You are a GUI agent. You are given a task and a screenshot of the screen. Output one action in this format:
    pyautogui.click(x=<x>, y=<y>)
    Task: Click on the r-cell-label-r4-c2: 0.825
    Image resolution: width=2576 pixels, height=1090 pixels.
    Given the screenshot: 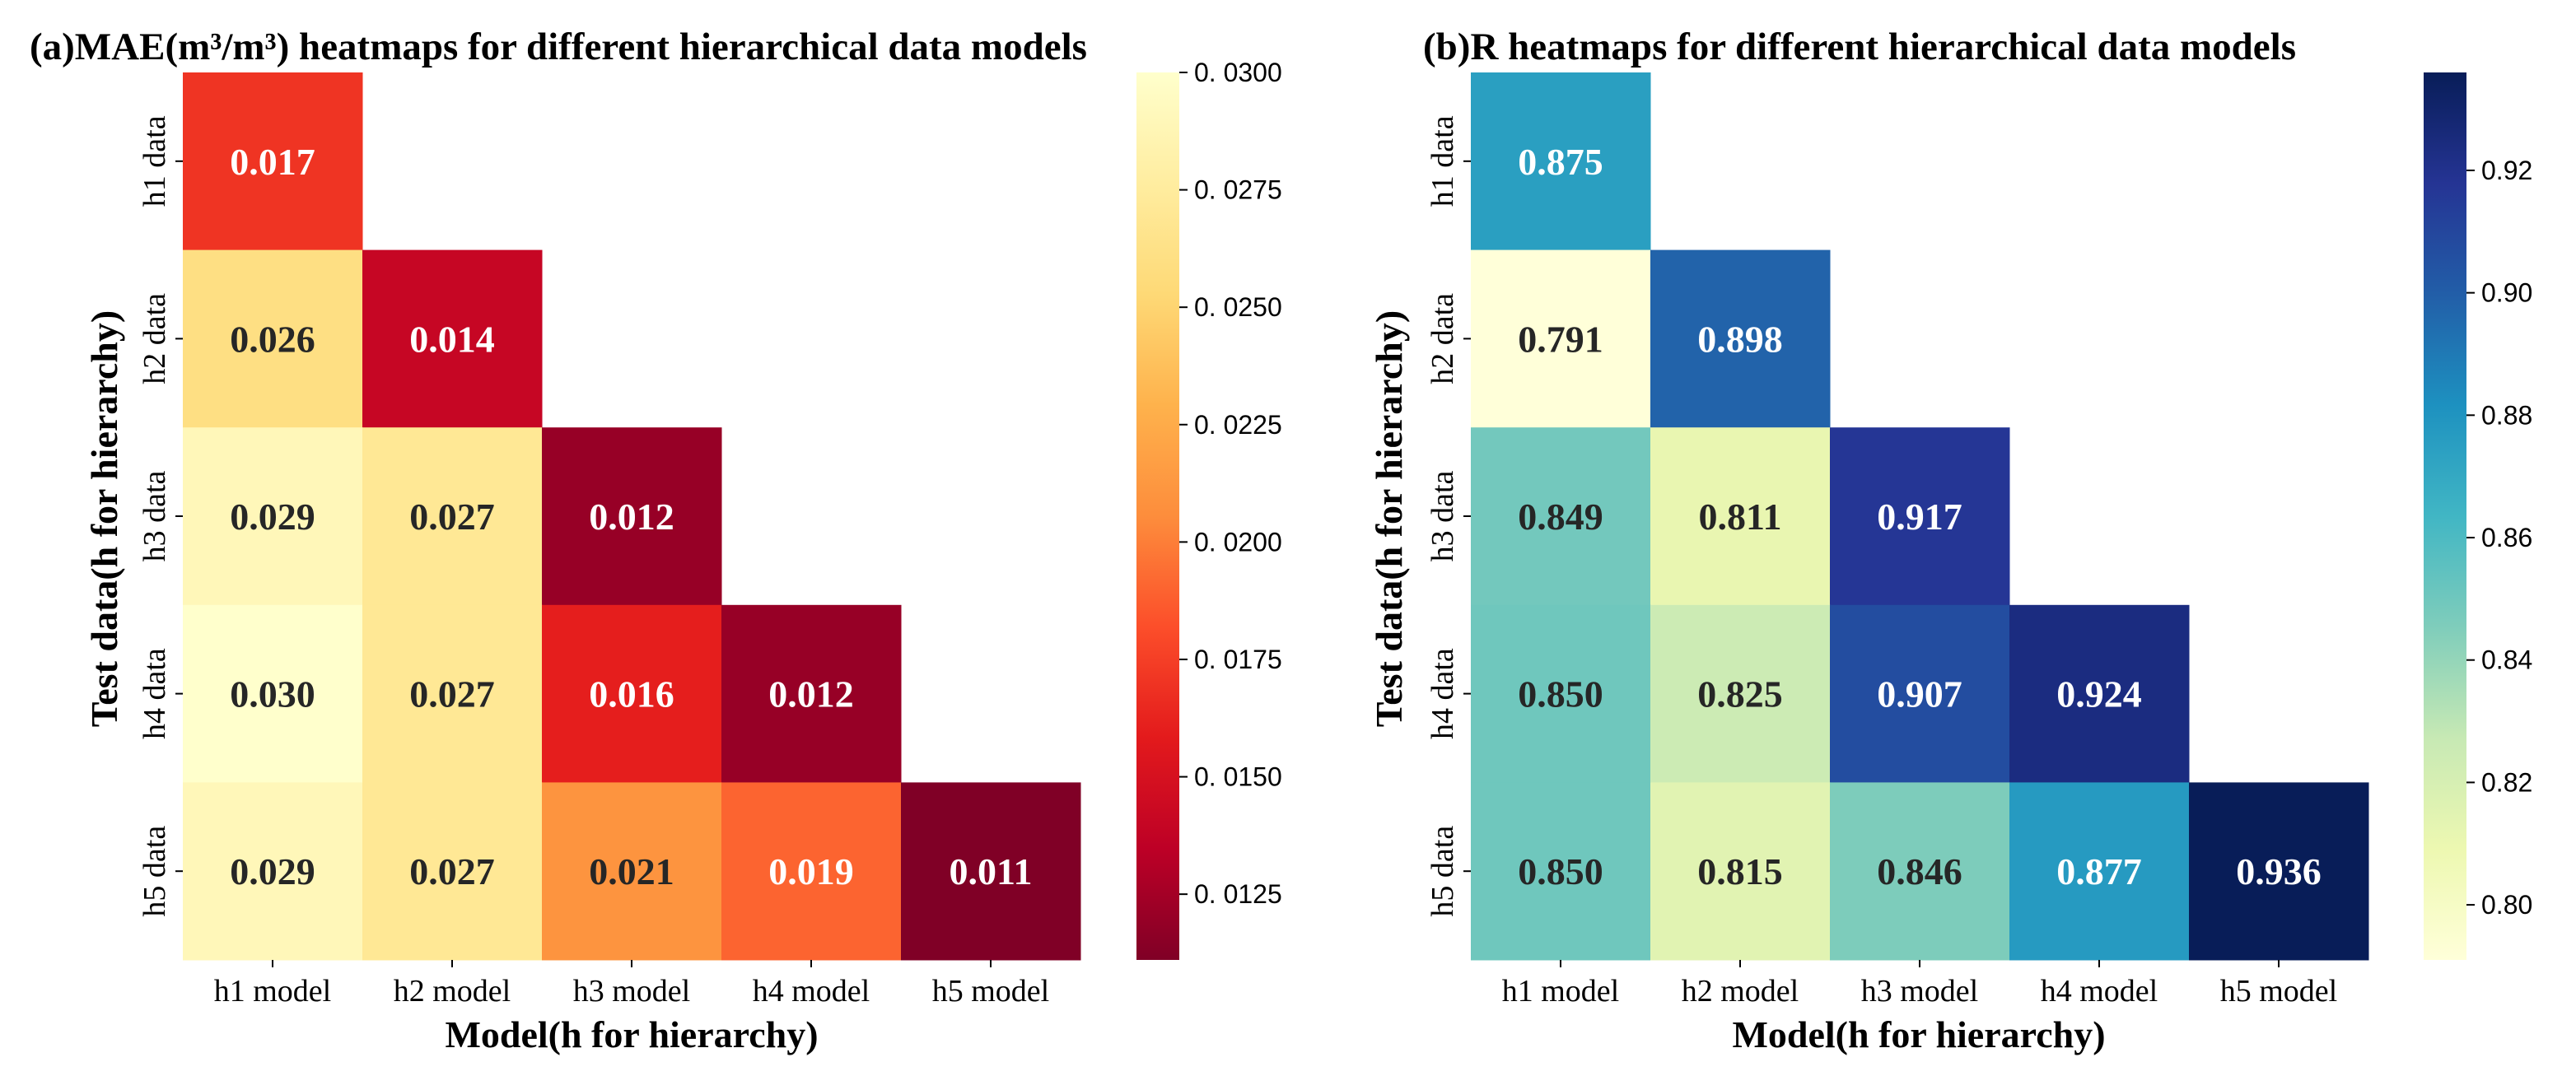 What is the action you would take?
    pyautogui.click(x=1740, y=694)
    